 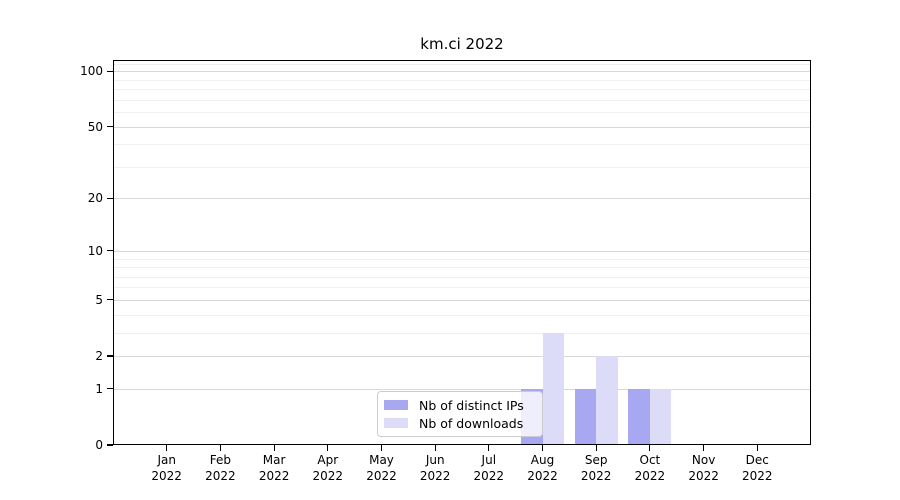 I want to click on x-tick-label: Jun 2022, so click(x=435, y=468).